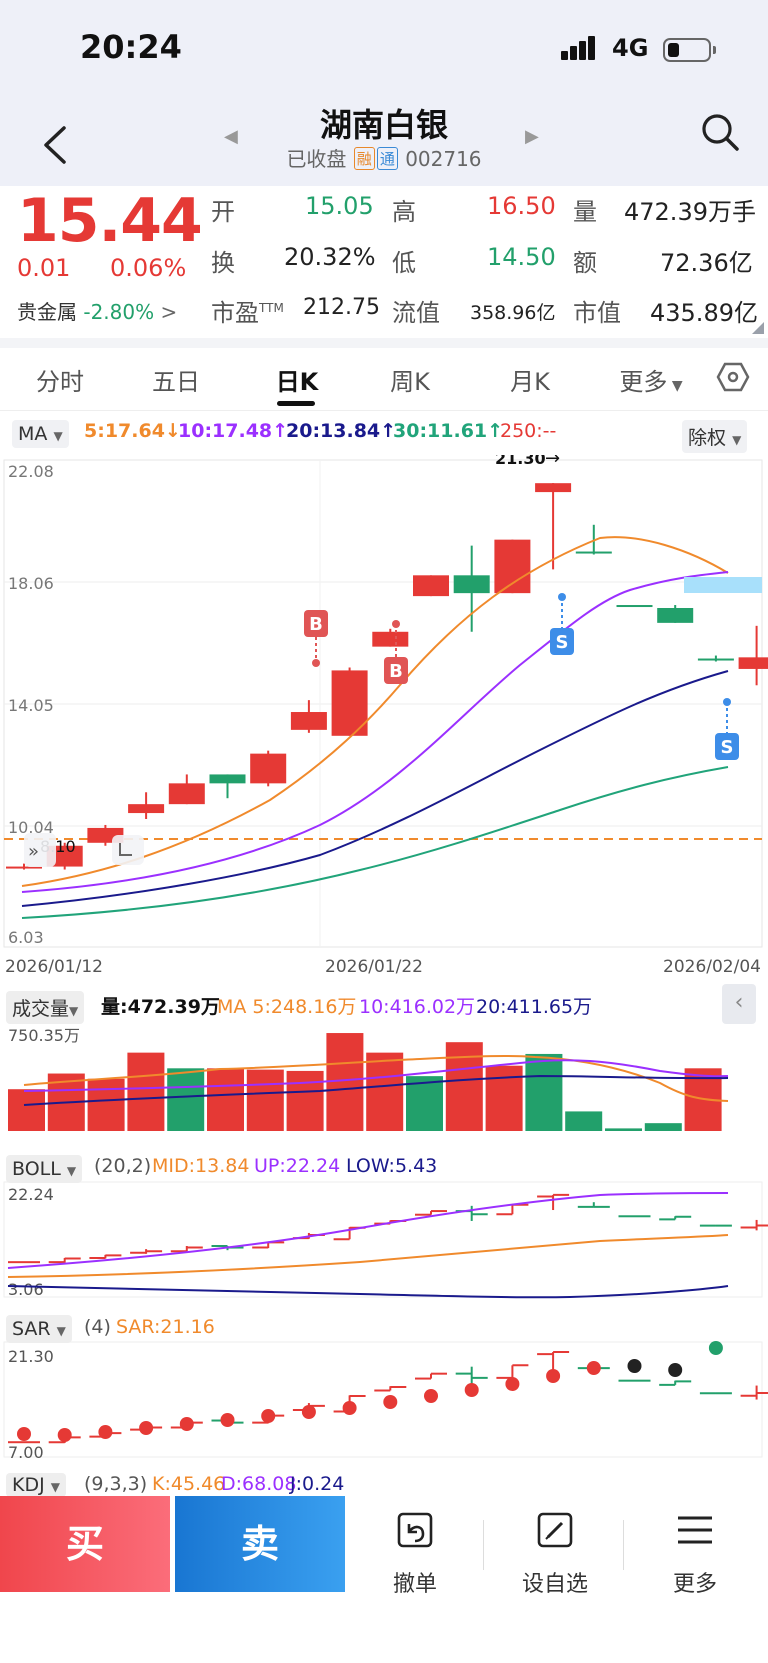  I want to click on pe-sup: TTM, so click(271, 308).